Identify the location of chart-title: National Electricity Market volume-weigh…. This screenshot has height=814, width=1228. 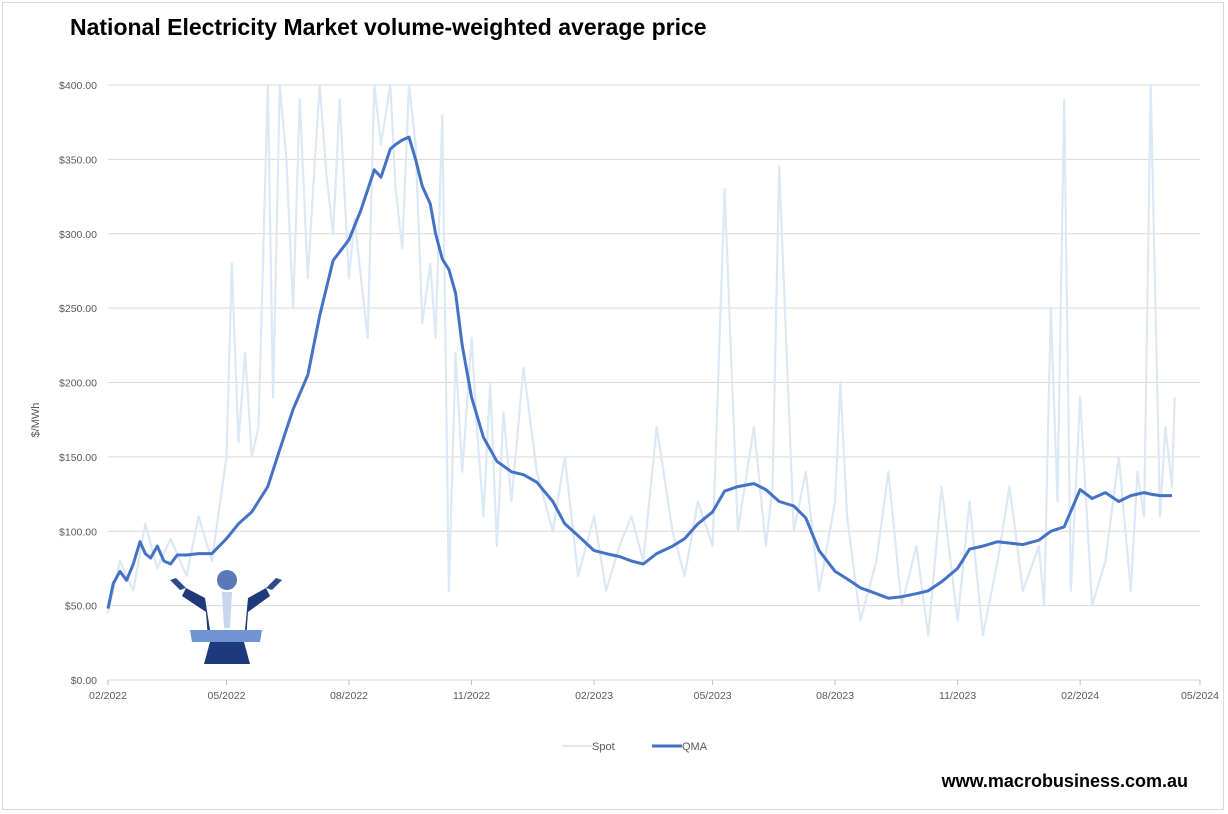
(388, 27).